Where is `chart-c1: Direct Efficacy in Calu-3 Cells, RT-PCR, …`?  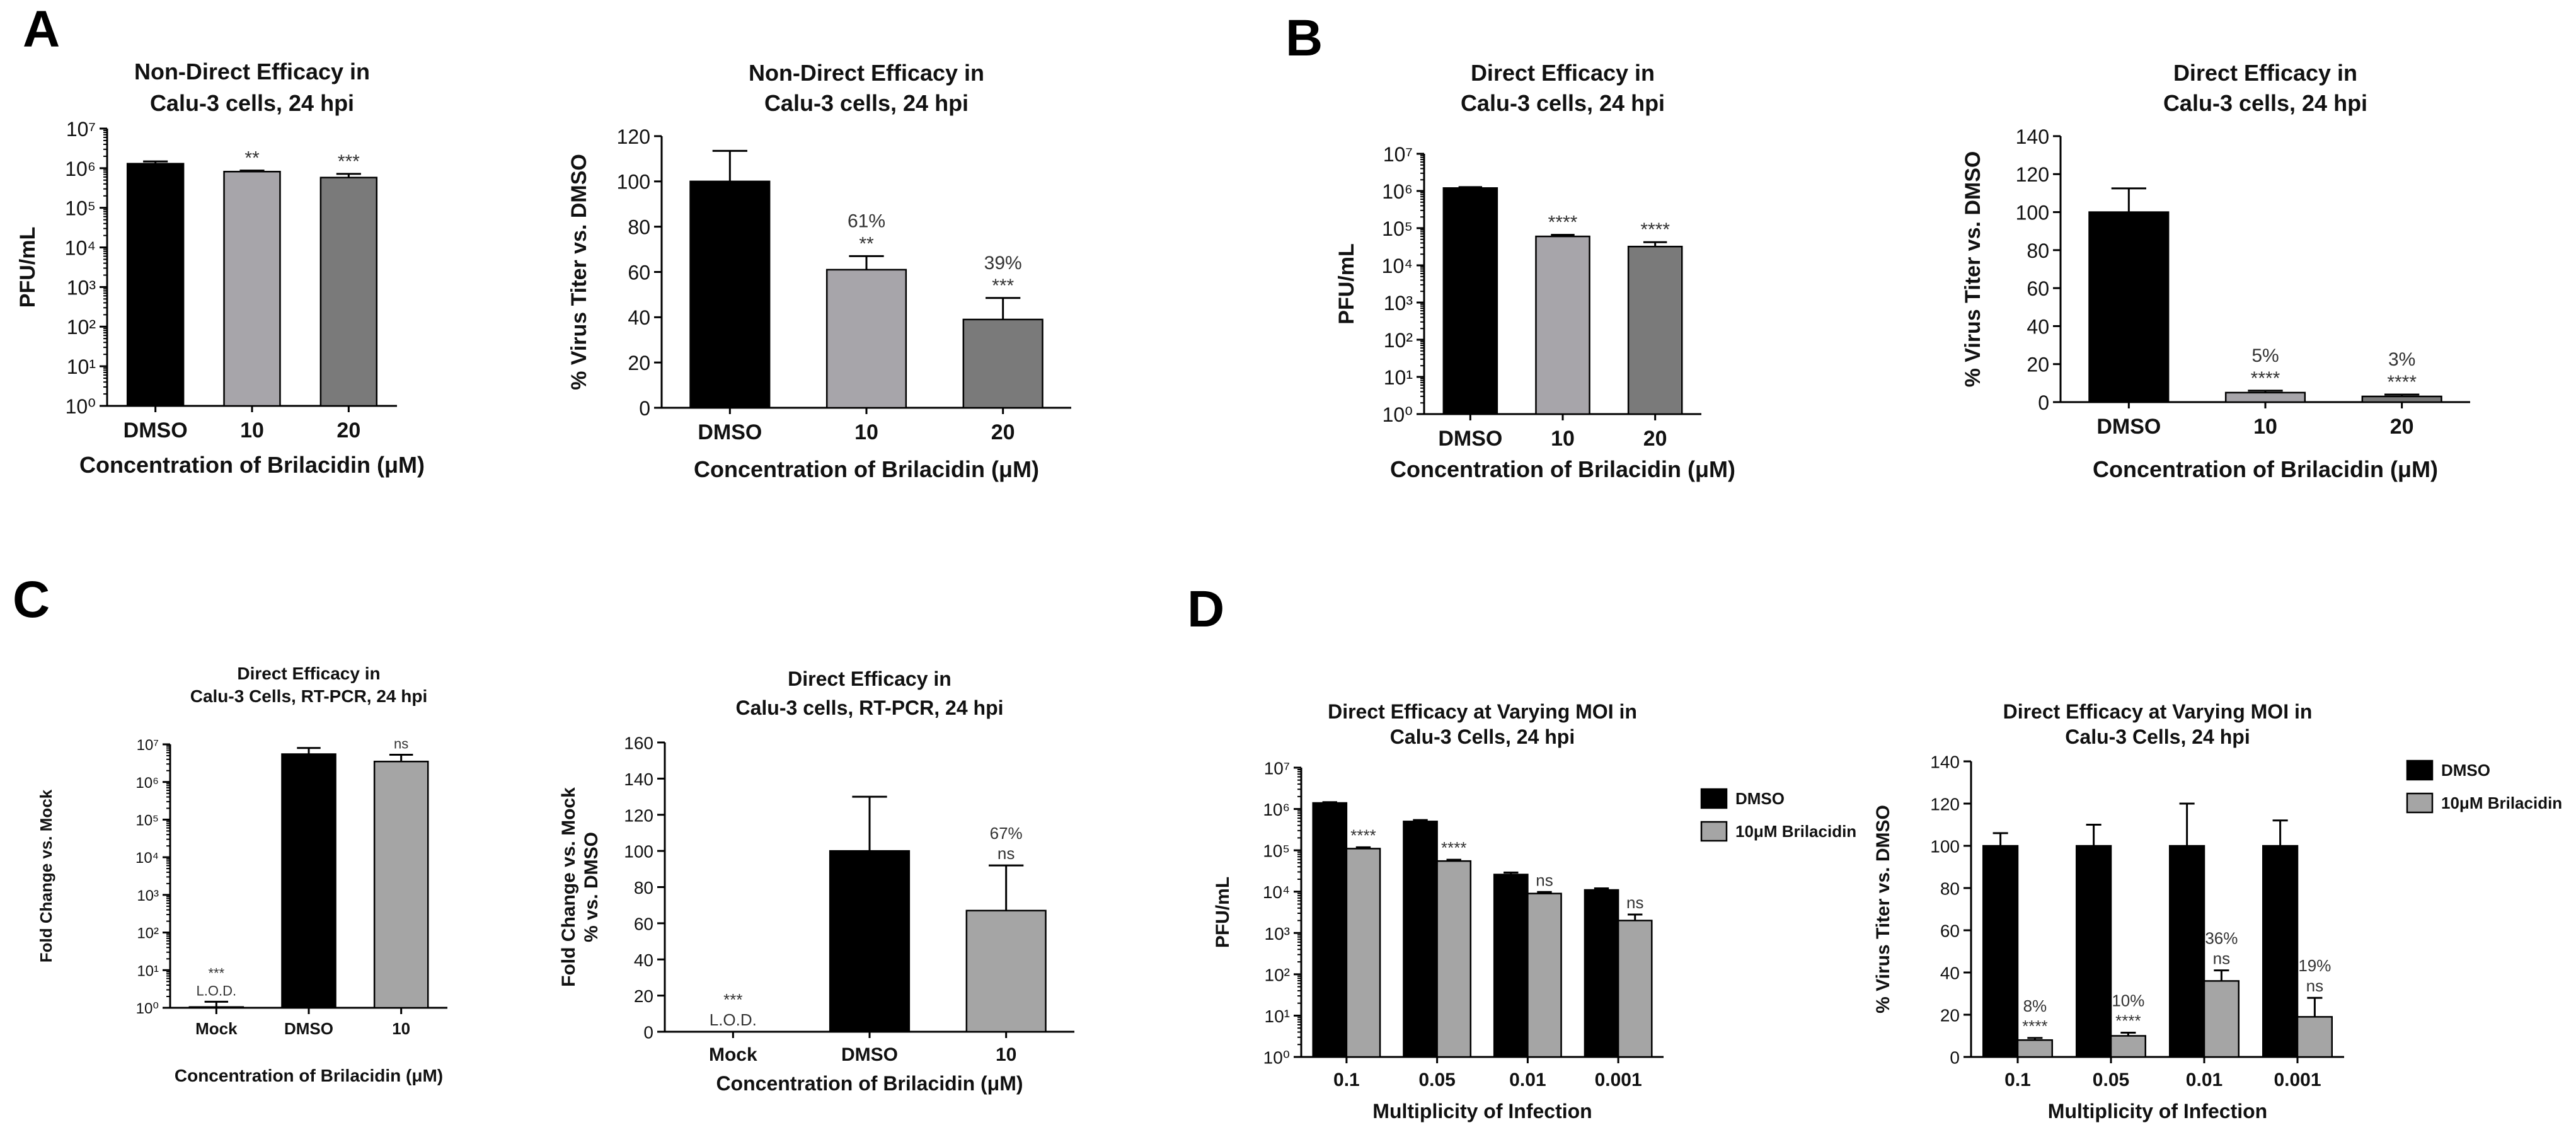
chart-c1: Direct Efficacy in Calu-3 Cells, RT-PCR, … is located at coordinates (242, 874).